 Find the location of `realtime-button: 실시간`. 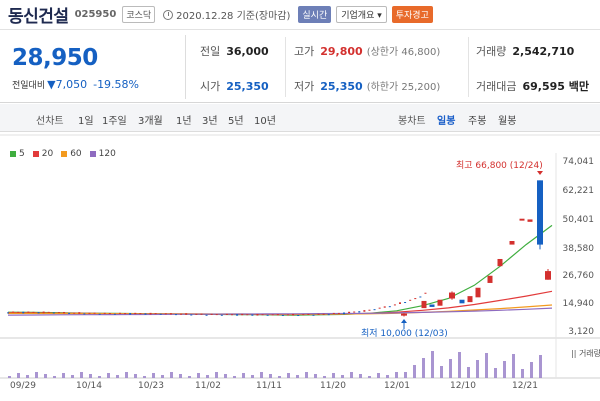

realtime-button: 실시간 is located at coordinates (315, 14).